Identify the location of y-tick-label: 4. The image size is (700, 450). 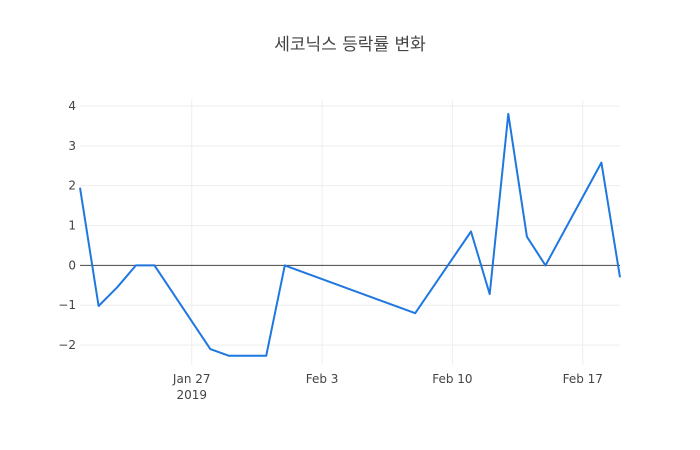
(72, 106).